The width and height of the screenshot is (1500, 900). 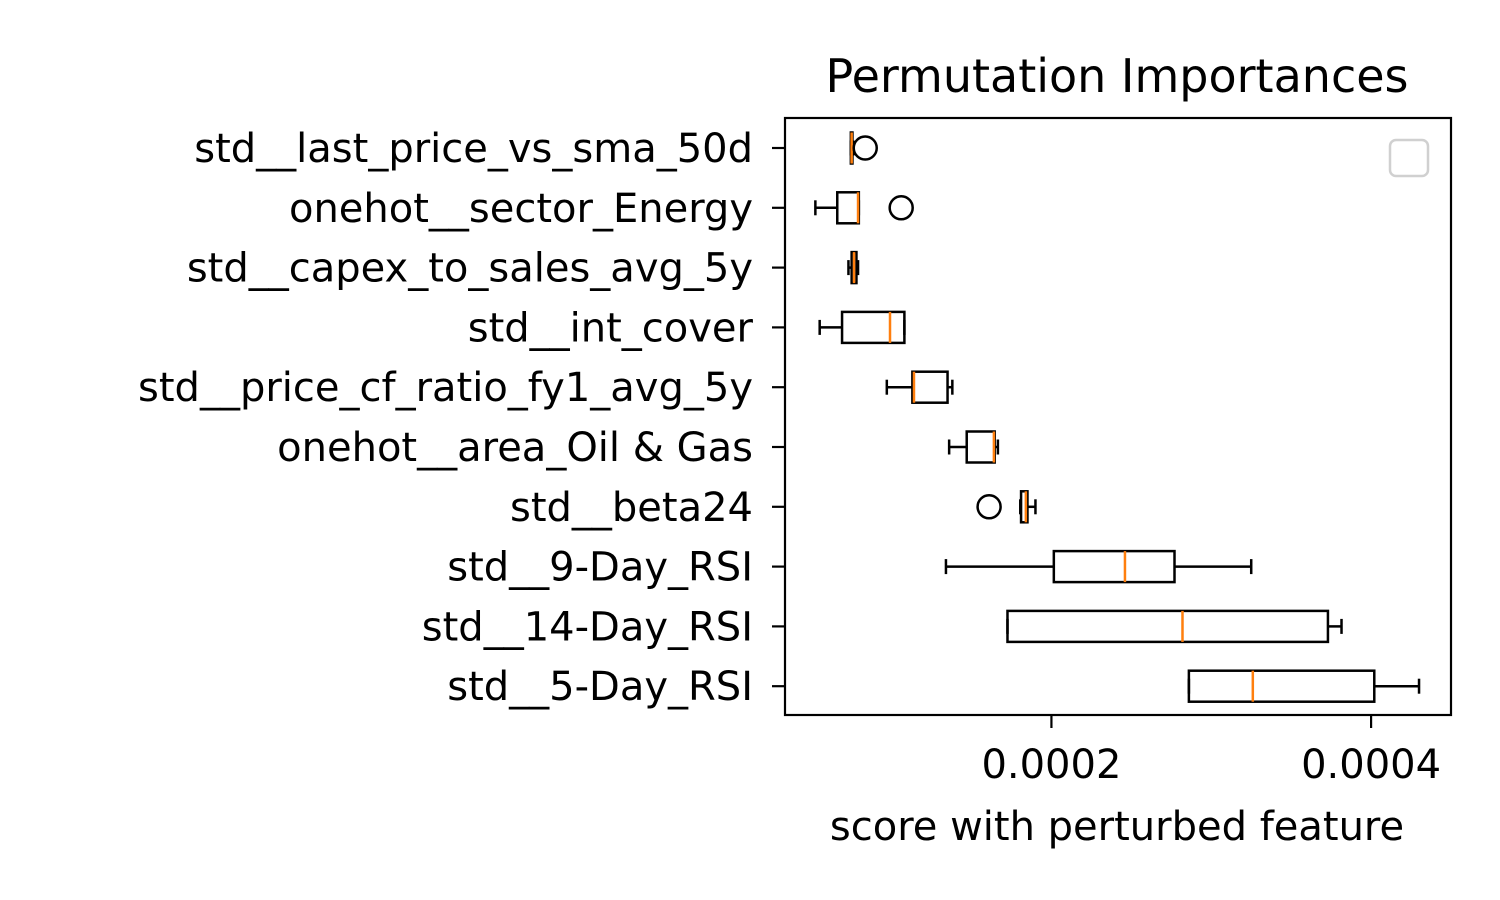 I want to click on y-tick-label: onehot__sector_Energy, so click(x=521, y=209).